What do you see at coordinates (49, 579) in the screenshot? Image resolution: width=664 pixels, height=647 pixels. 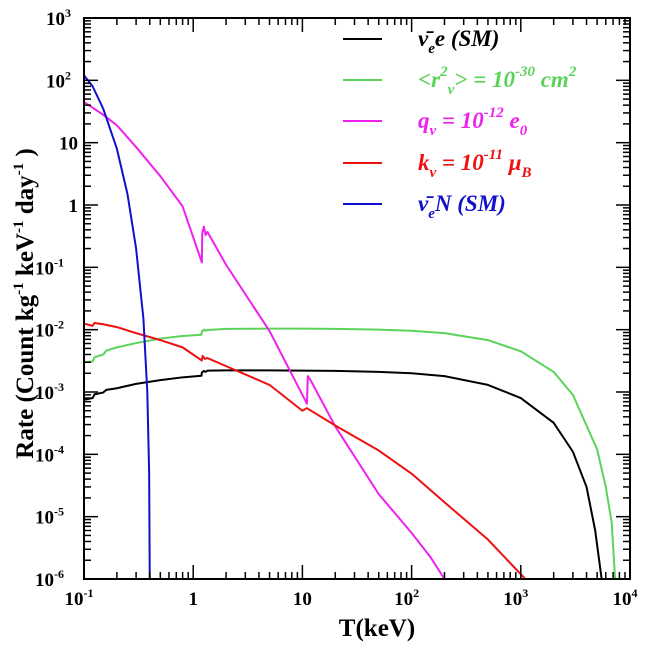 I see `y-tick-label: 10⁻⁶` at bounding box center [49, 579].